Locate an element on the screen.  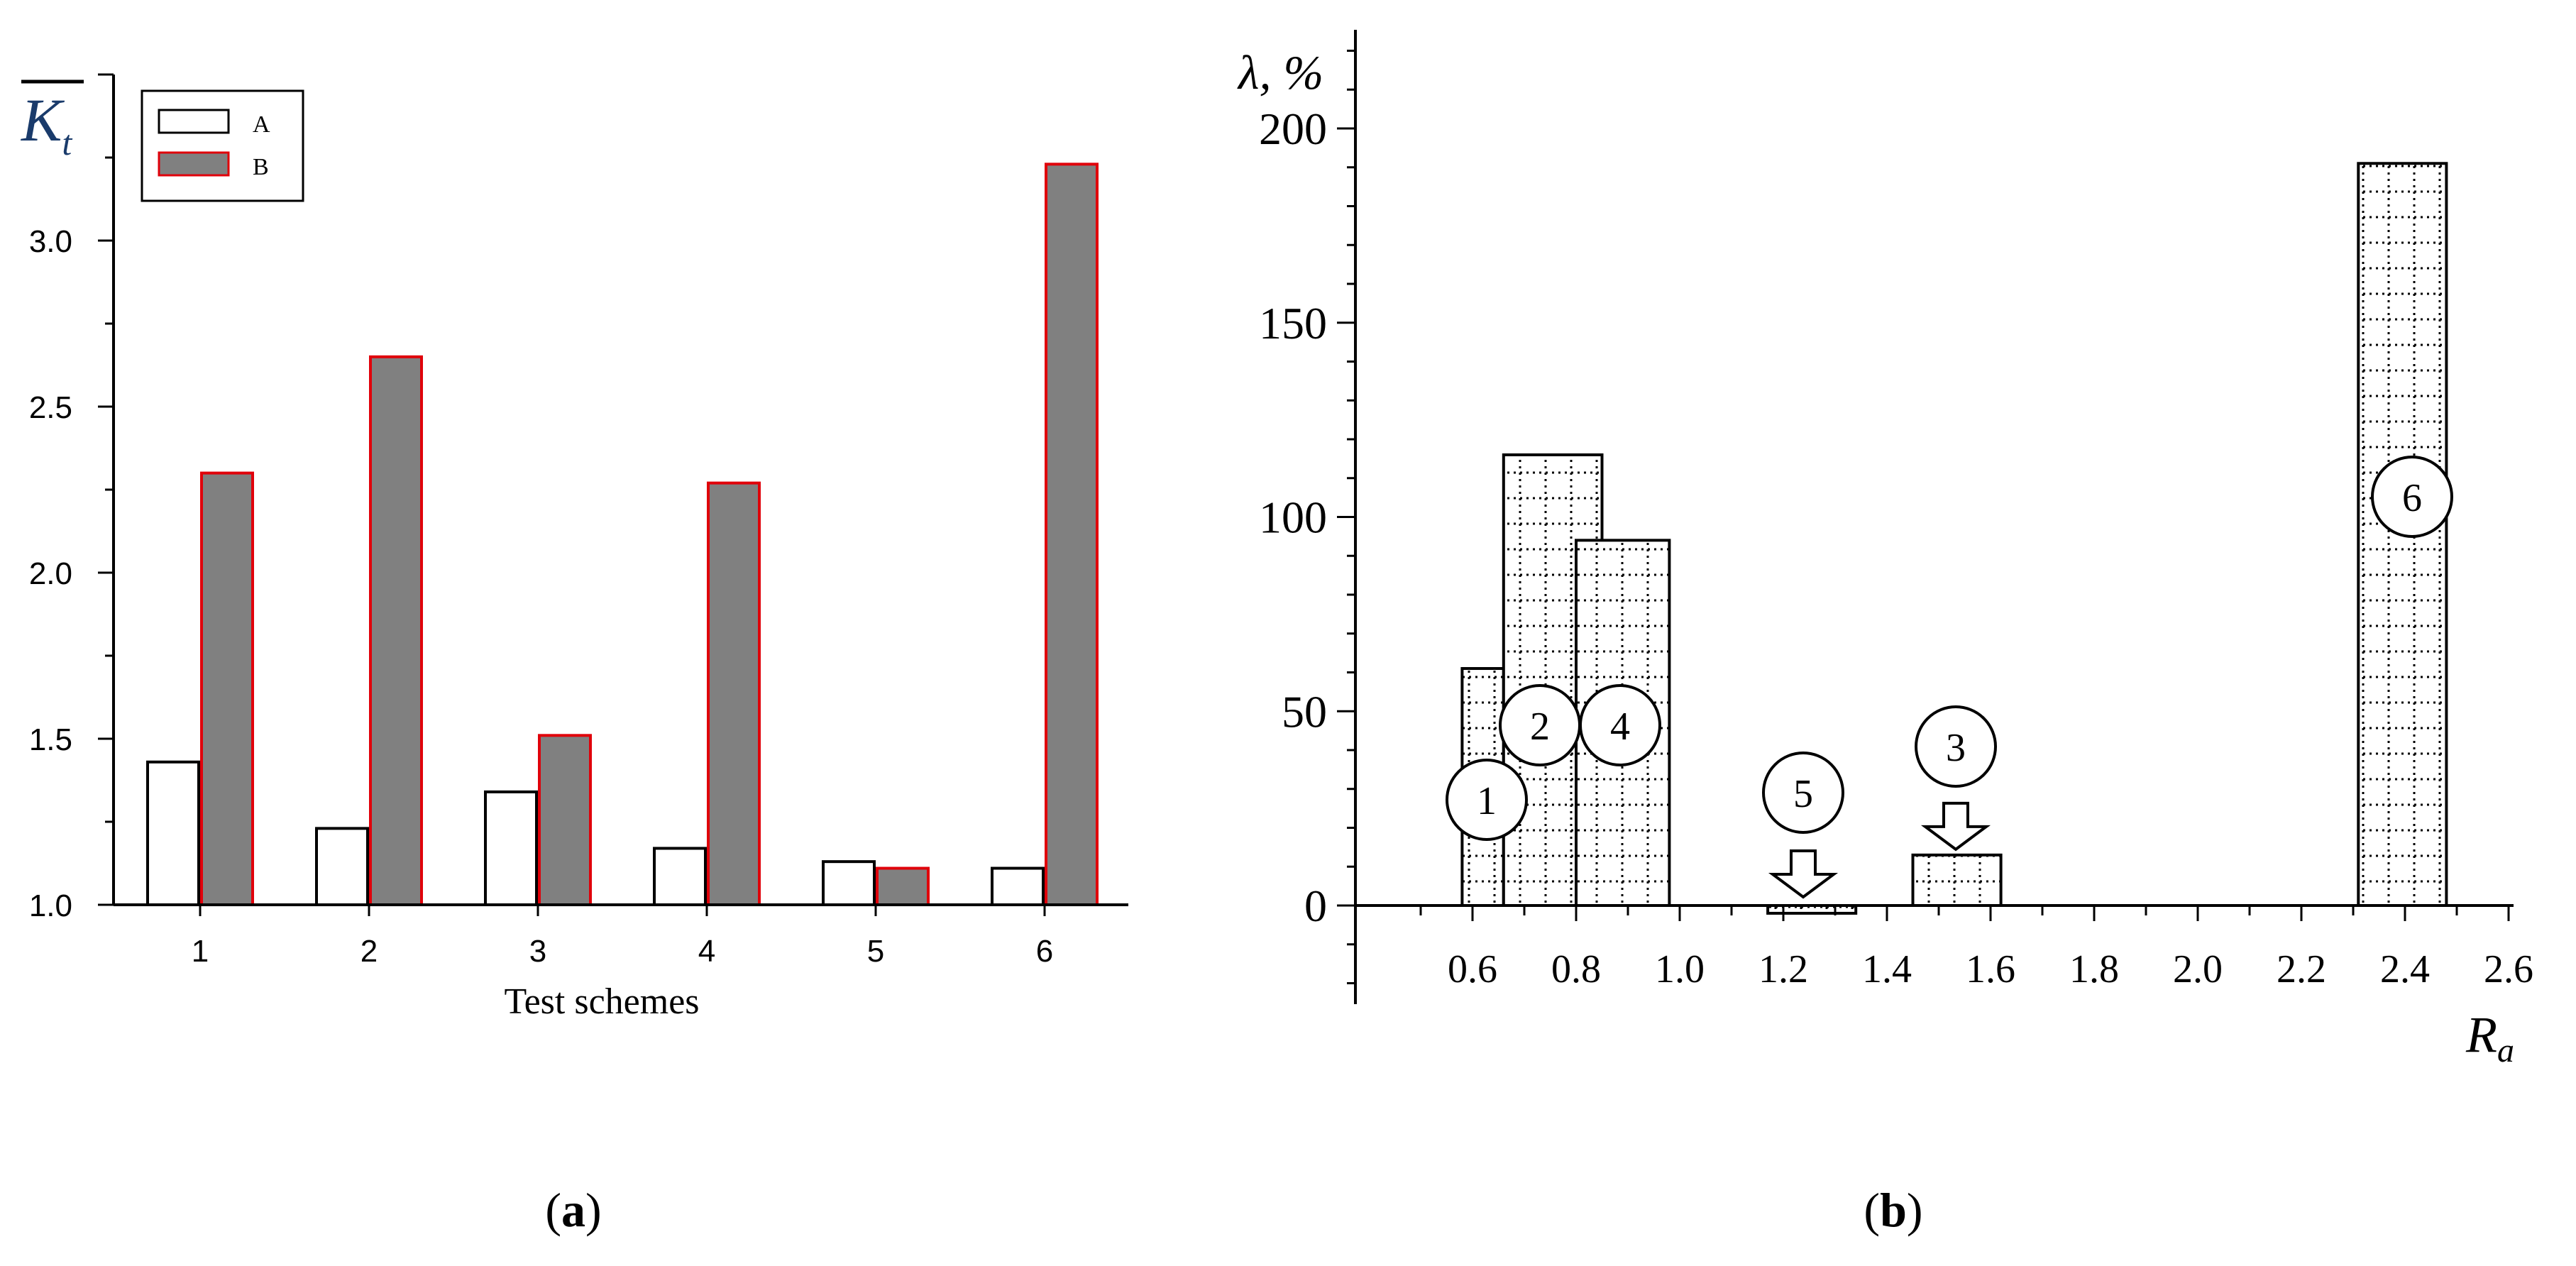
b-y-tick-label: 200 is located at coordinates (1293, 129).